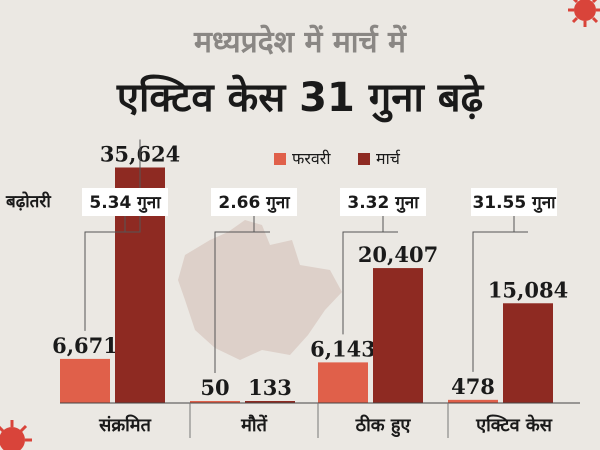 The height and width of the screenshot is (450, 600). Describe the element at coordinates (398, 254) in the screenshot. I see `data-label-mar-2: 20,407` at that location.